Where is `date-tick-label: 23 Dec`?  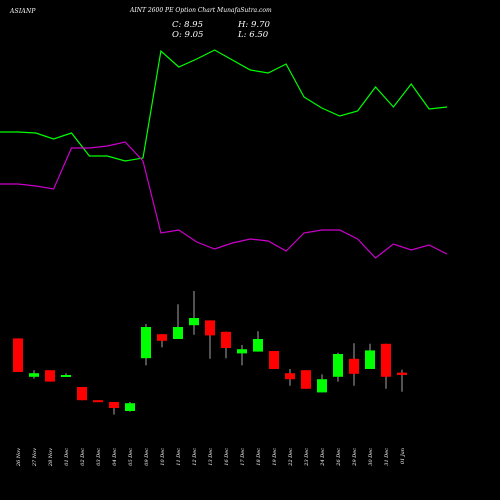 date-tick-label: 23 Dec is located at coordinates (307, 457).